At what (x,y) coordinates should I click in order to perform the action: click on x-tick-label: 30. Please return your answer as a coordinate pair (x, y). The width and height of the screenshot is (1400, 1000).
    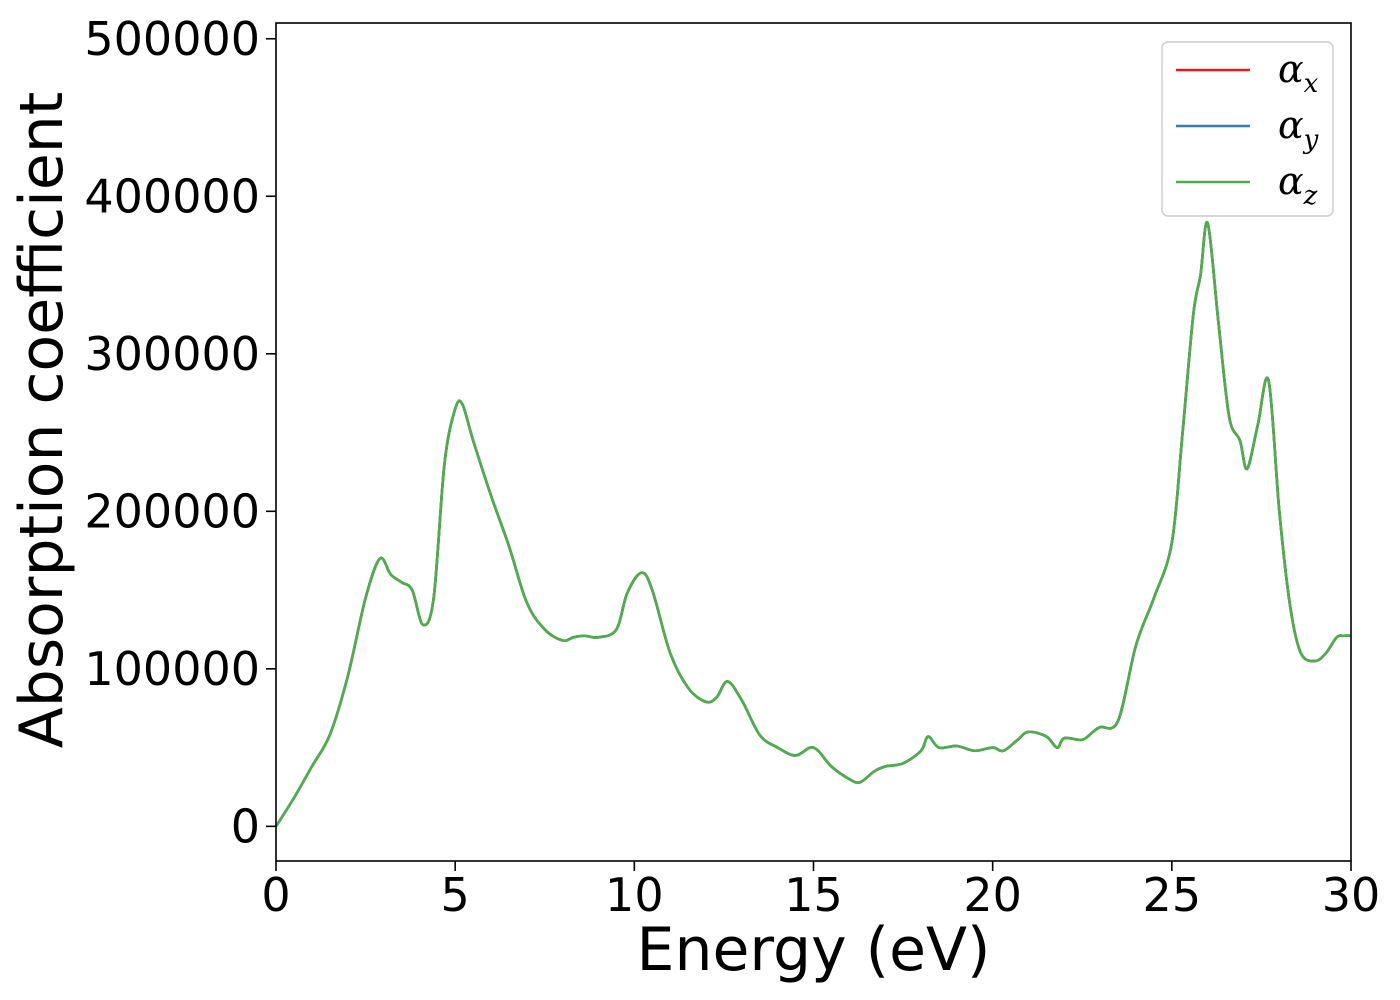
    Looking at the image, I should click on (1351, 895).